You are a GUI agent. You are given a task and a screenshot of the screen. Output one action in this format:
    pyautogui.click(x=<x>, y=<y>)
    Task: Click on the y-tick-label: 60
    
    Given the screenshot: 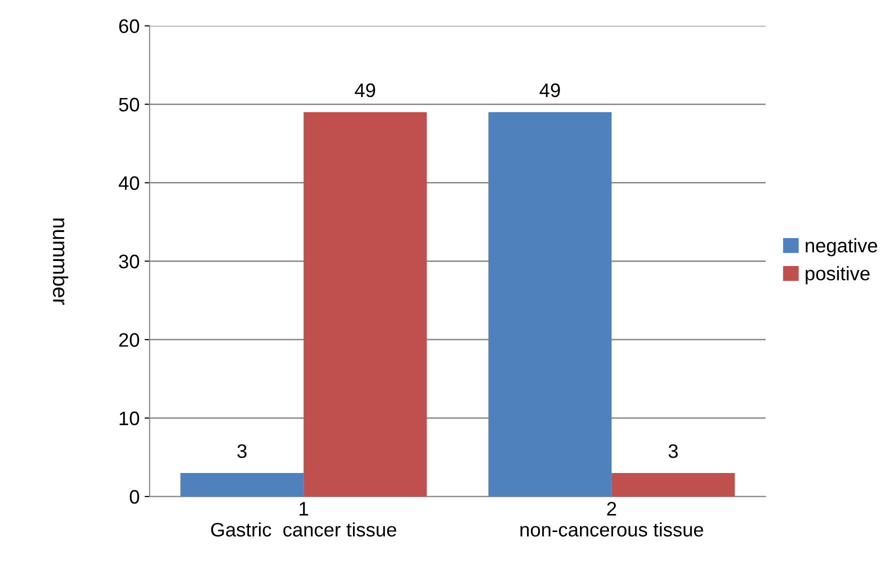 What is the action you would take?
    pyautogui.click(x=129, y=26)
    